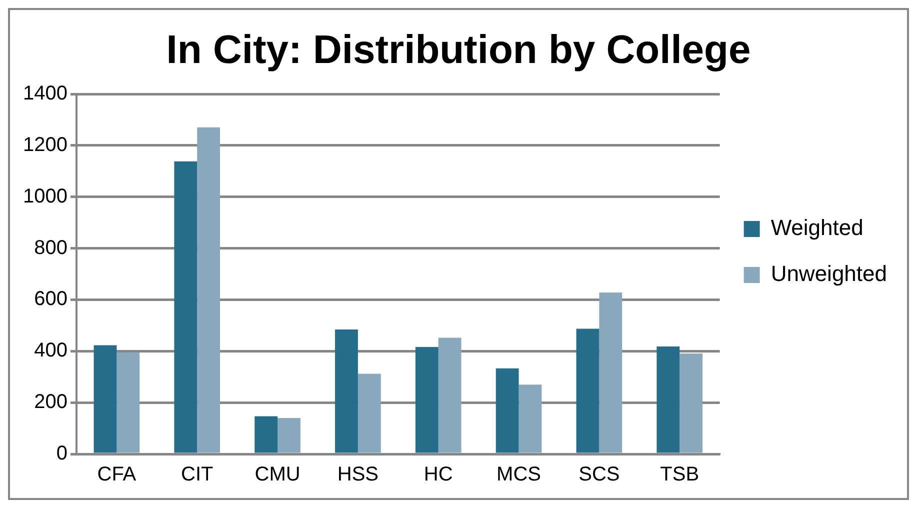  Describe the element at coordinates (277, 475) in the screenshot. I see `x-tick-label: CMU` at that location.